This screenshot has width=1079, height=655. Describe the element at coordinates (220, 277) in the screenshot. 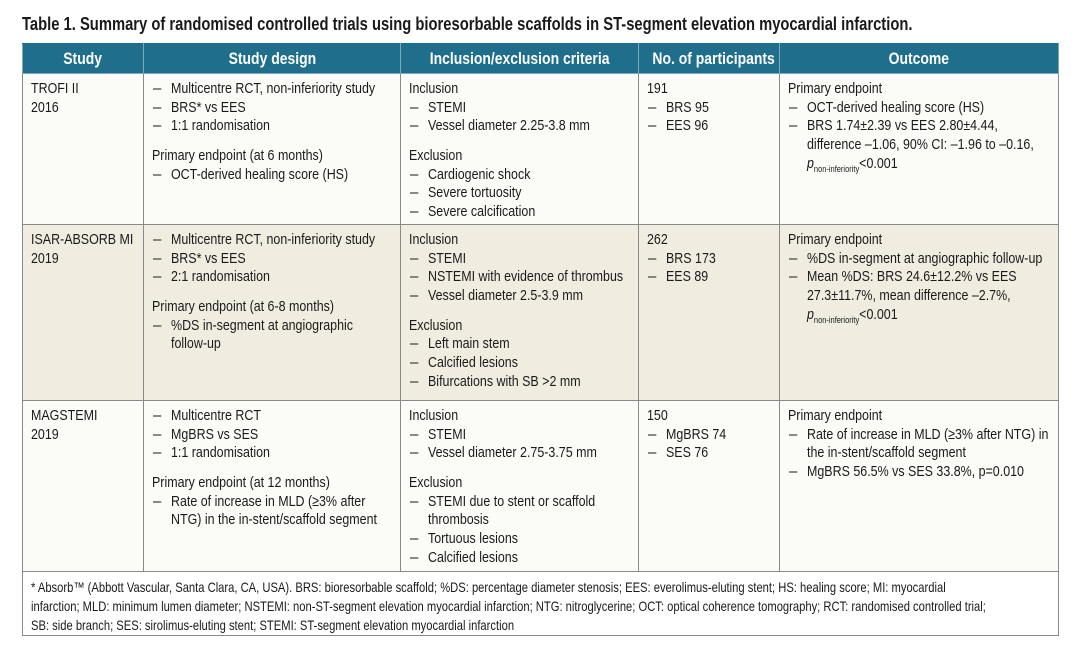

I see `line-text: 2:1 randomisation` at that location.